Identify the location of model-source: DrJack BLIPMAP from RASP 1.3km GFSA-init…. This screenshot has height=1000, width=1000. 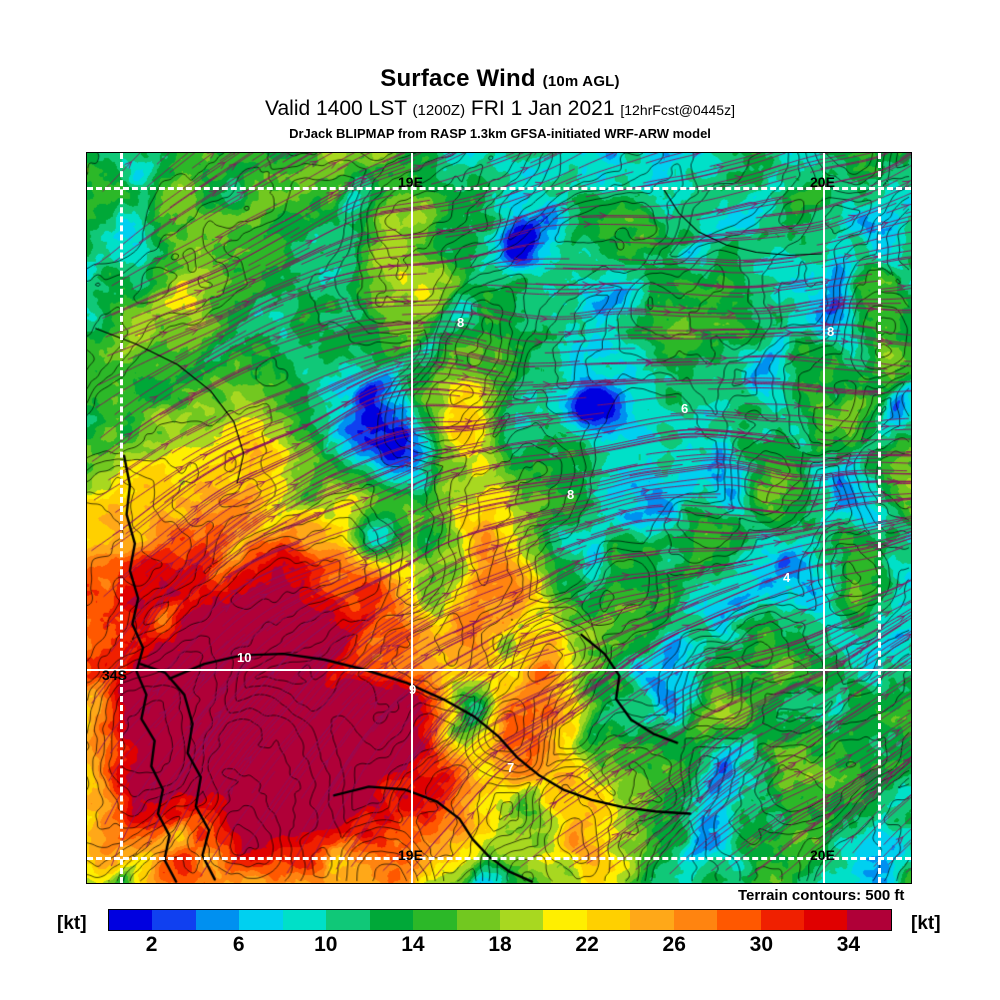
(500, 133).